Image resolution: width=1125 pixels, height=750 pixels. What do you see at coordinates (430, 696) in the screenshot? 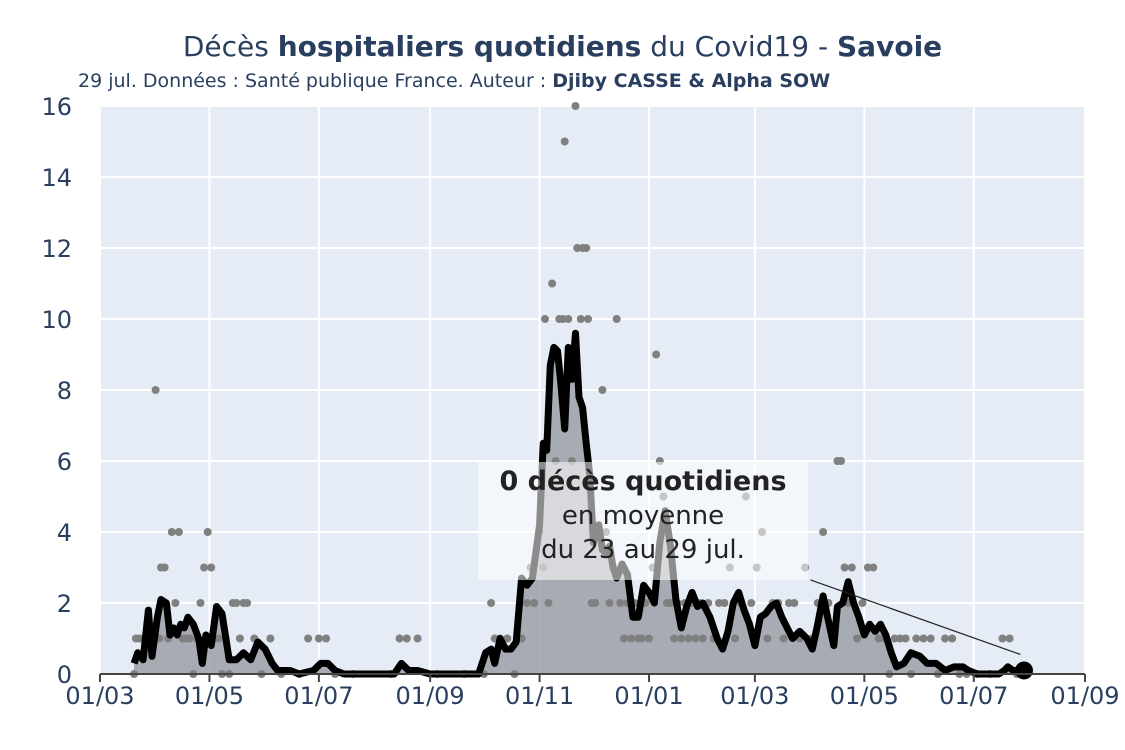
I see `x-tick-label: 01/09` at bounding box center [430, 696].